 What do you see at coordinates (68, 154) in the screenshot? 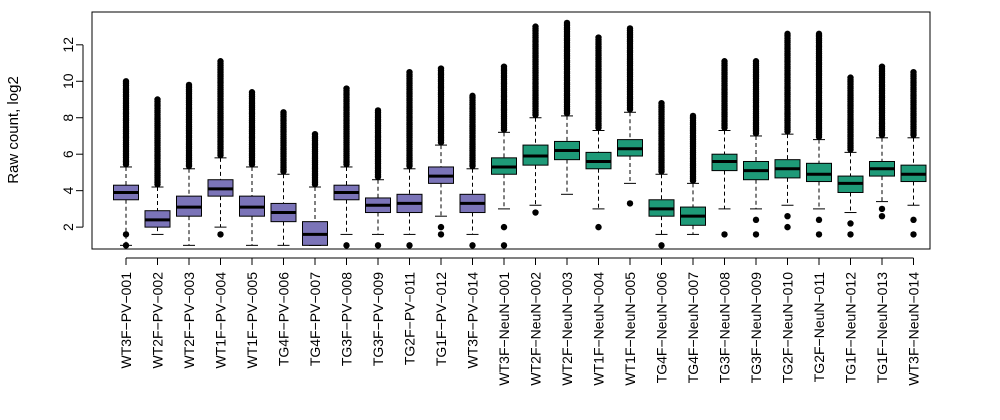
I see `y-tick-label: 6` at bounding box center [68, 154].